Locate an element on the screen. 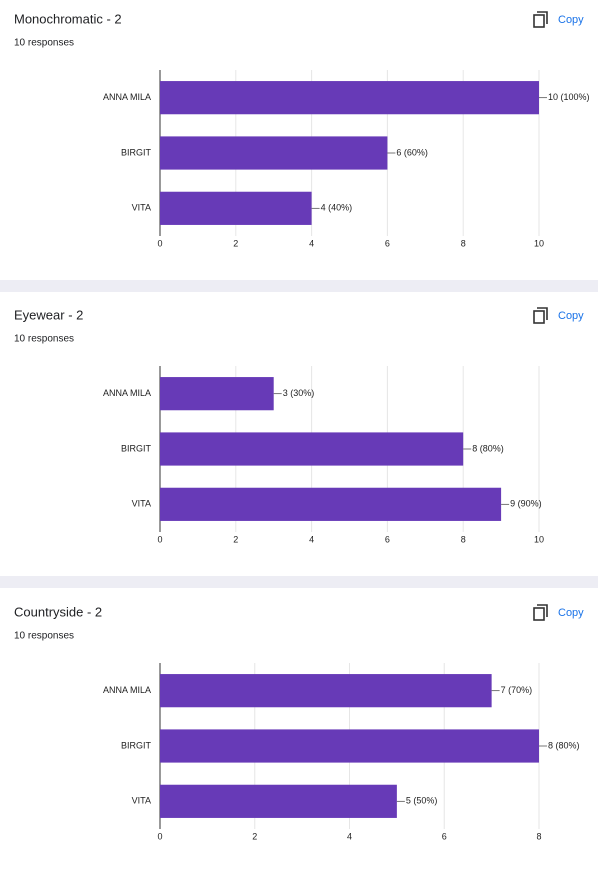 The width and height of the screenshot is (598, 873). chart-title: Eyewear - 2 is located at coordinates (48, 314).